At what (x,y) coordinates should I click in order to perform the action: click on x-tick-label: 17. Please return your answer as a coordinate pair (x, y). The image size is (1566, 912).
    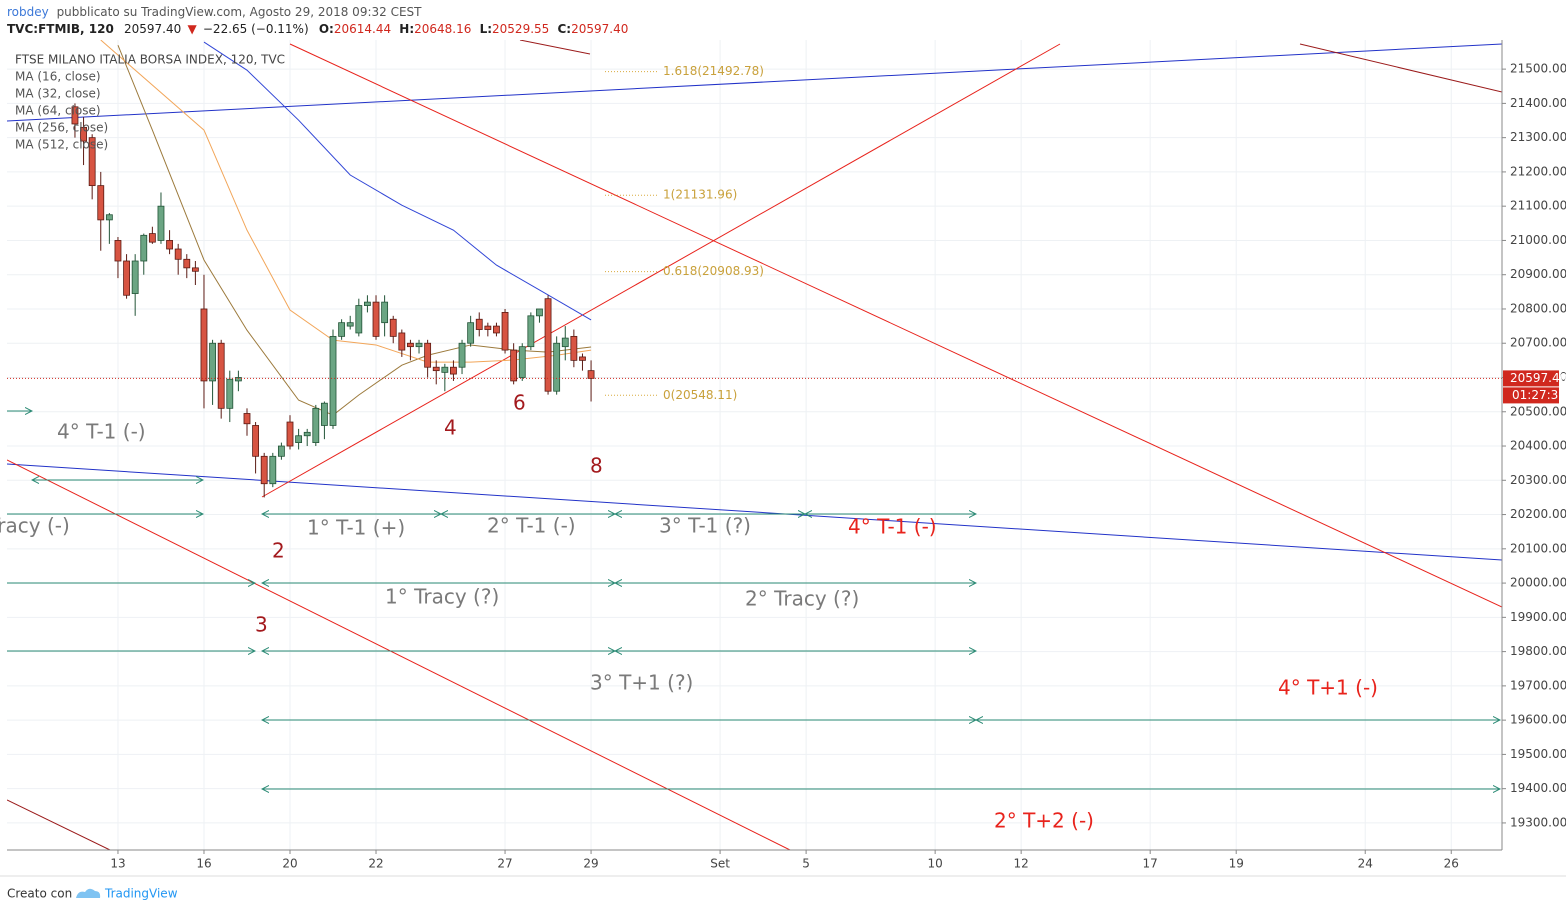
    Looking at the image, I should click on (1150, 864).